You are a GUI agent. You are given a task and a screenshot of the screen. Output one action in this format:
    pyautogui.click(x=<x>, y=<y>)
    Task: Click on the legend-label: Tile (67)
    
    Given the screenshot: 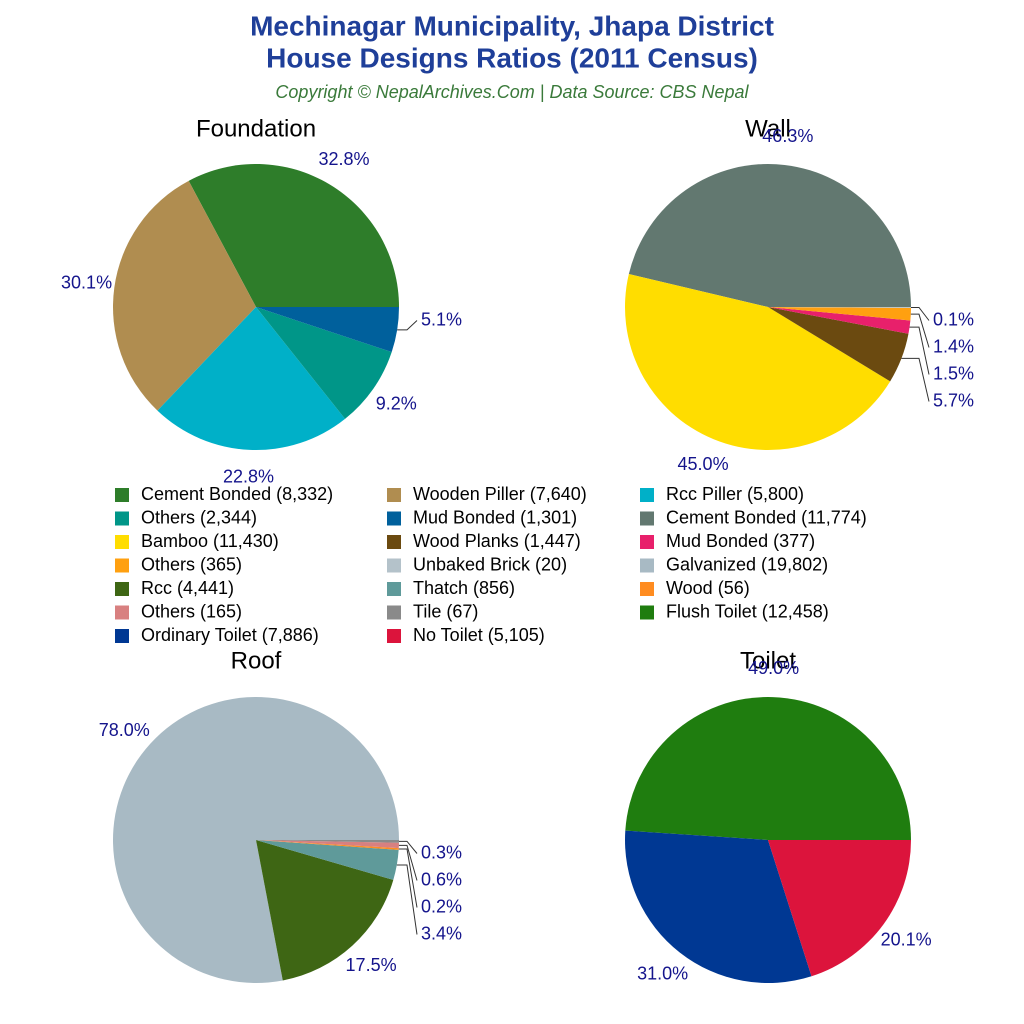 What is the action you would take?
    pyautogui.click(x=445, y=611)
    